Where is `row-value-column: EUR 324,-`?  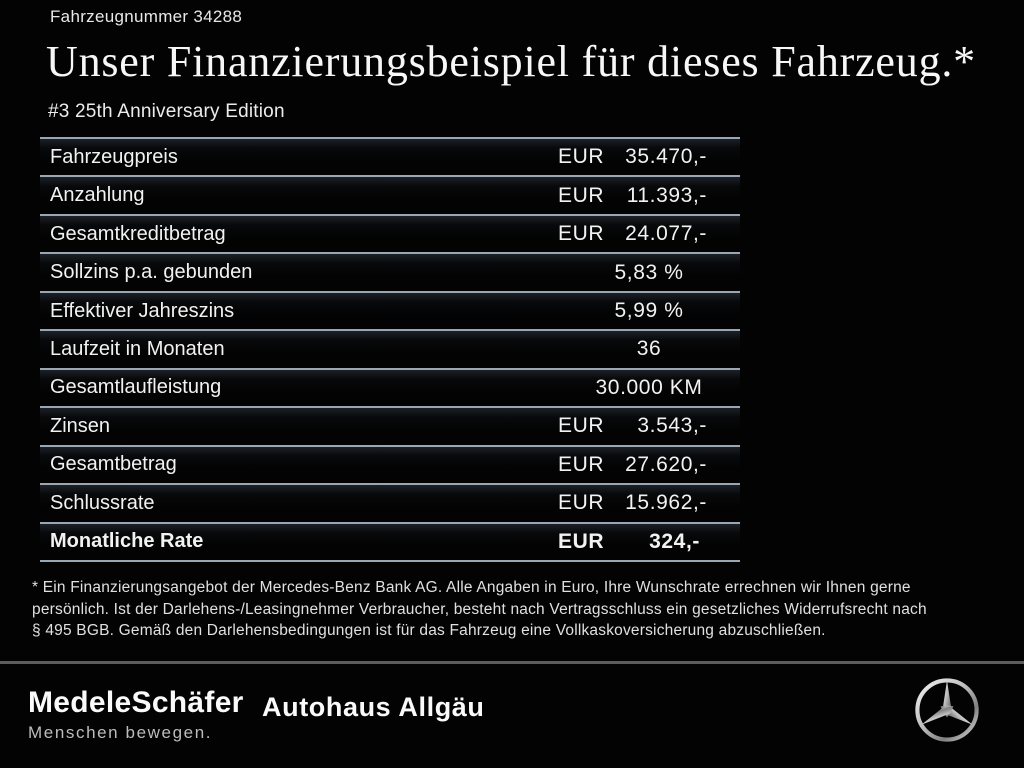
row-value-column: EUR 324,- is located at coordinates (649, 542).